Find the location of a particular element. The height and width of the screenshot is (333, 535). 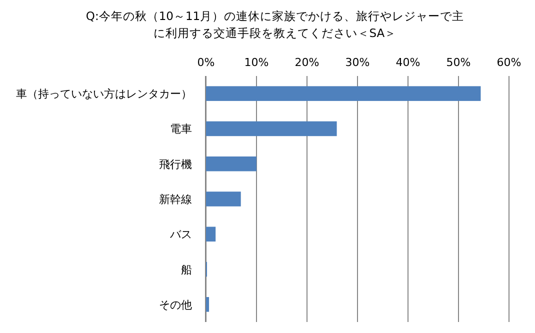

y-tick-label: 車（持っていない方はレンタカー） is located at coordinates (104, 94).